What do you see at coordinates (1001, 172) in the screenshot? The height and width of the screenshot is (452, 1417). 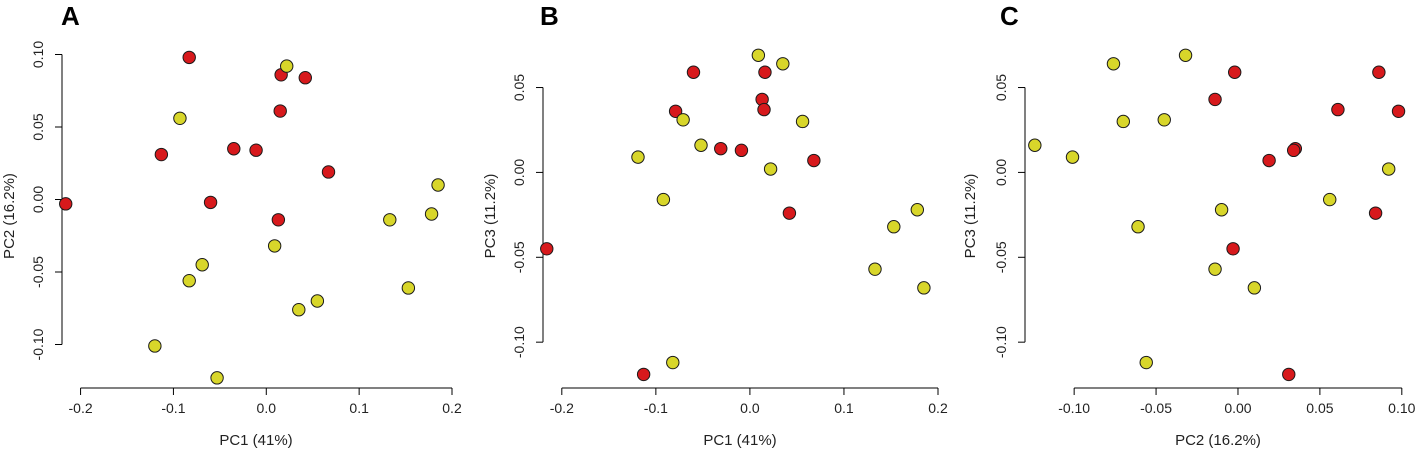 I see `panel-c-y-tick-label: 0.00` at bounding box center [1001, 172].